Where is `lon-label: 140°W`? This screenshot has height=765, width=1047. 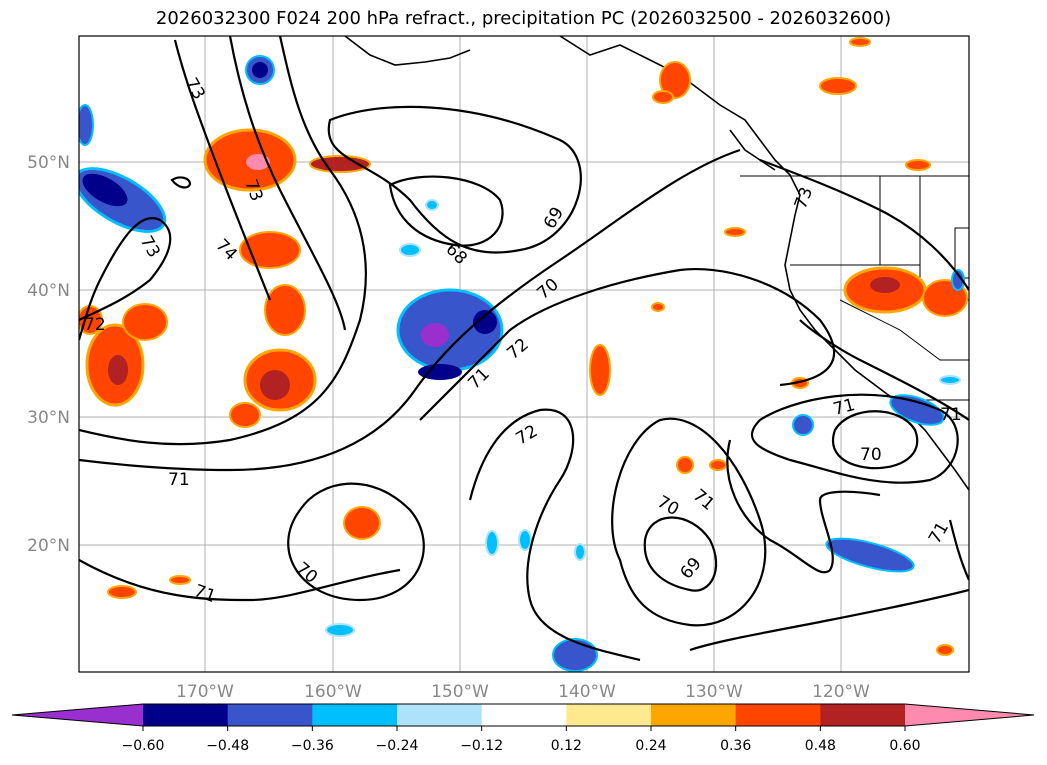 lon-label: 140°W is located at coordinates (587, 692).